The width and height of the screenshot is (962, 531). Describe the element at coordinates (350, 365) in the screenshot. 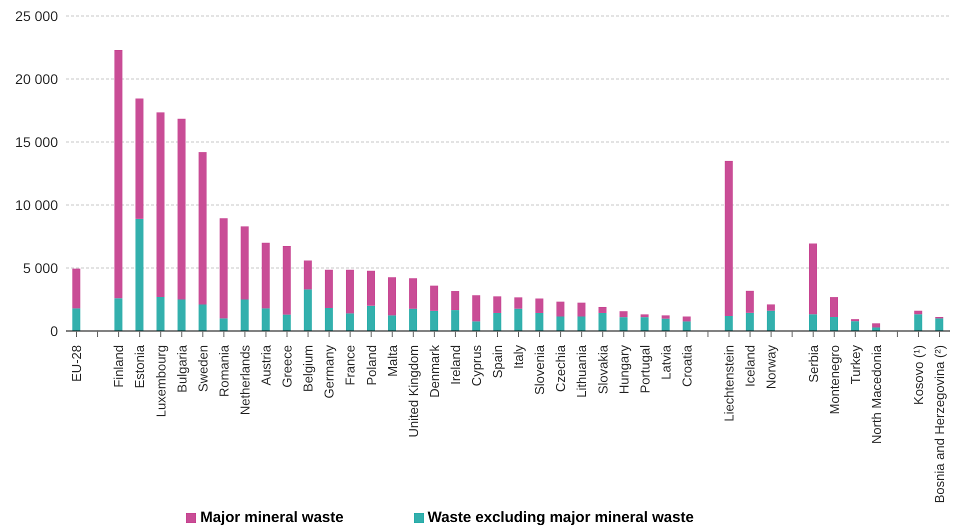

I see `x-tick-label: France` at that location.